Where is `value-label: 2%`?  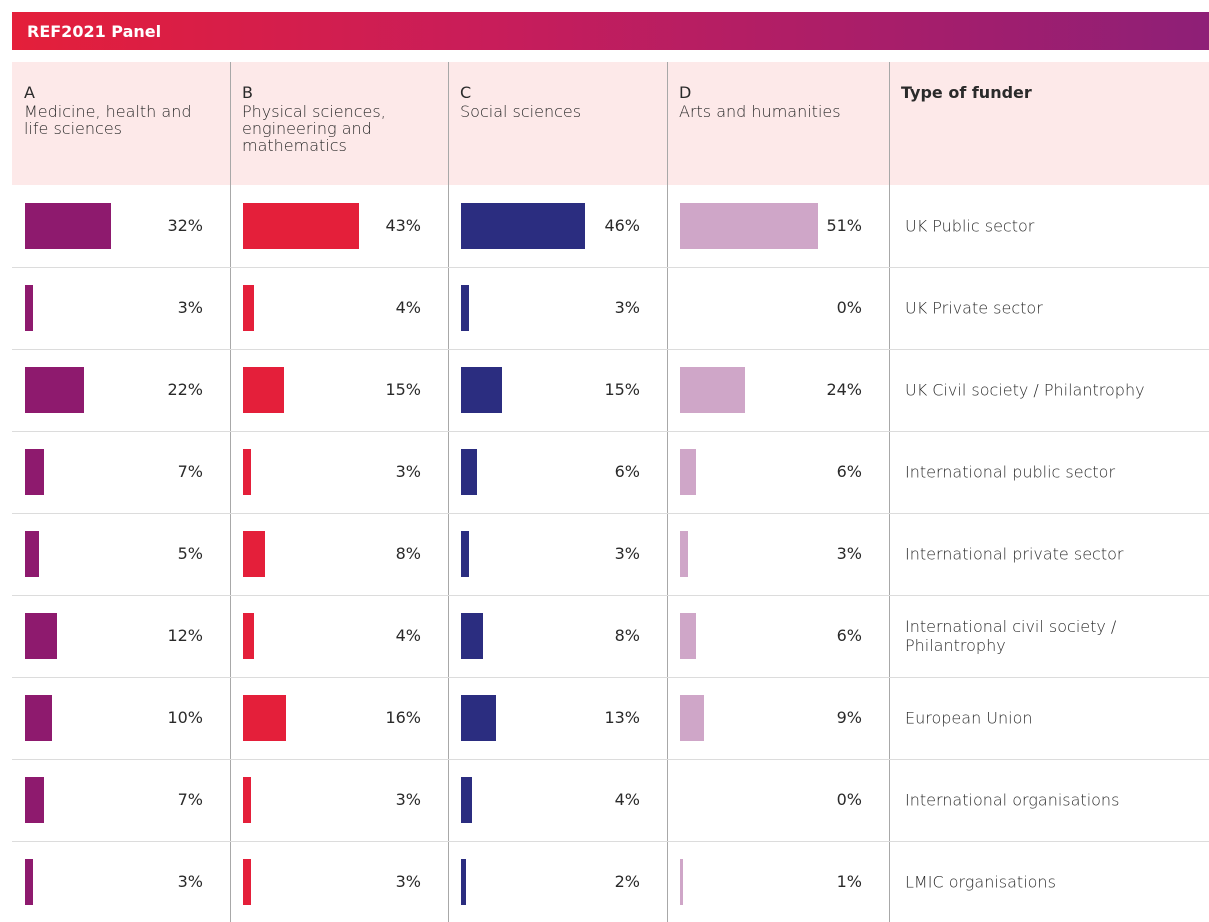 value-label: 2% is located at coordinates (627, 881).